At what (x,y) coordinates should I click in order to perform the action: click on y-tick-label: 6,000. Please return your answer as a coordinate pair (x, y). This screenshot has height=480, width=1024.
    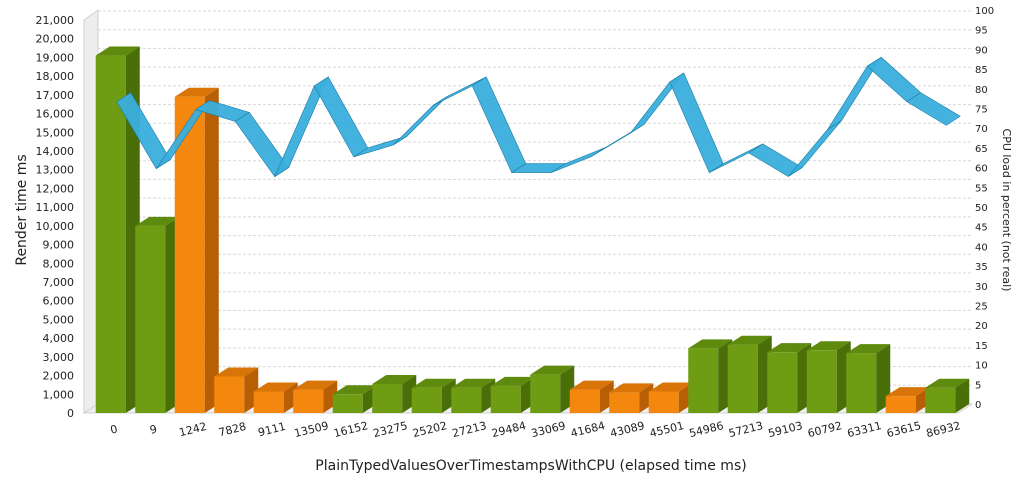
    Looking at the image, I should click on (59, 301).